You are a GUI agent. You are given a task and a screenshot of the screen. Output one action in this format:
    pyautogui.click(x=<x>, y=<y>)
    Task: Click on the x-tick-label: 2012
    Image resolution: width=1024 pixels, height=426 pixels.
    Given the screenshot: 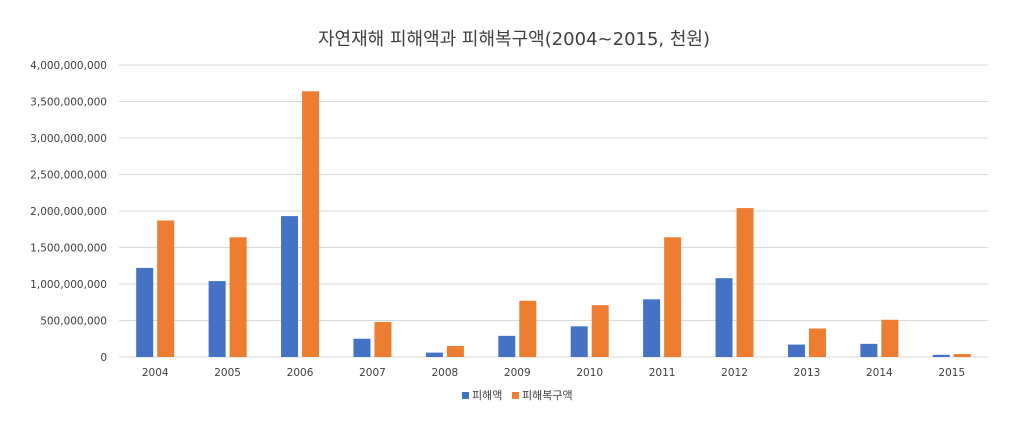 What is the action you would take?
    pyautogui.click(x=734, y=373)
    